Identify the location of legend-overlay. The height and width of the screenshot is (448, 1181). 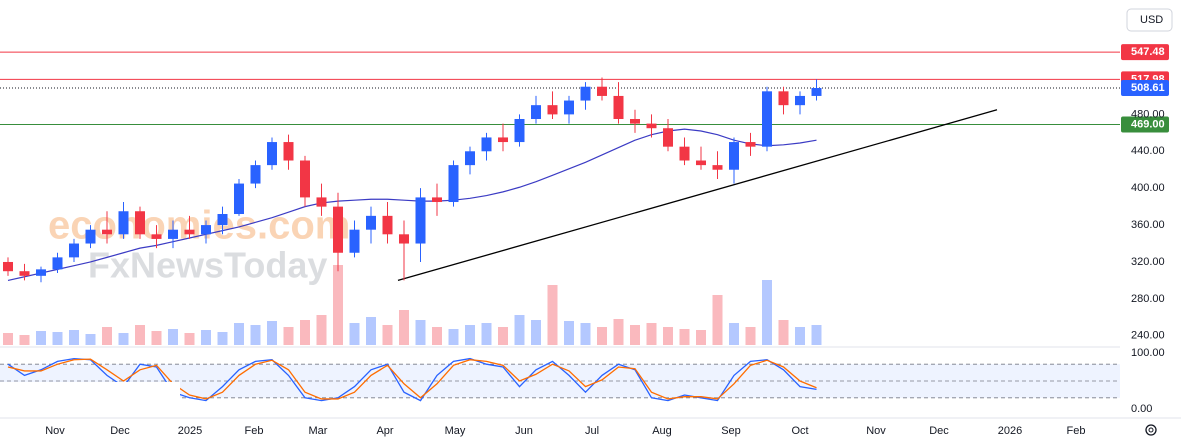
(90, 396).